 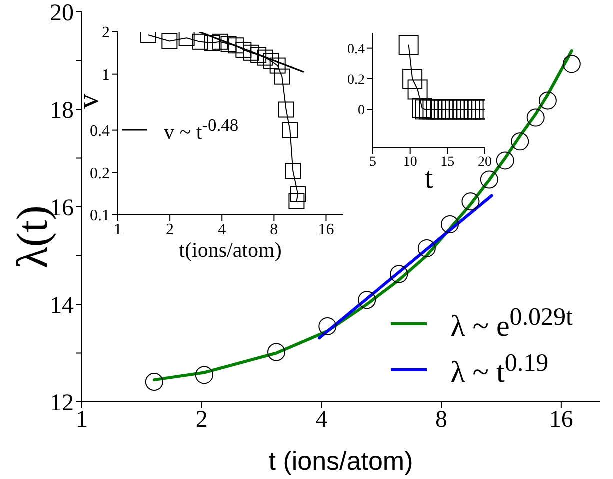 What do you see at coordinates (100, 216) in the screenshot?
I see `y-tick-label: 0.1` at bounding box center [100, 216].